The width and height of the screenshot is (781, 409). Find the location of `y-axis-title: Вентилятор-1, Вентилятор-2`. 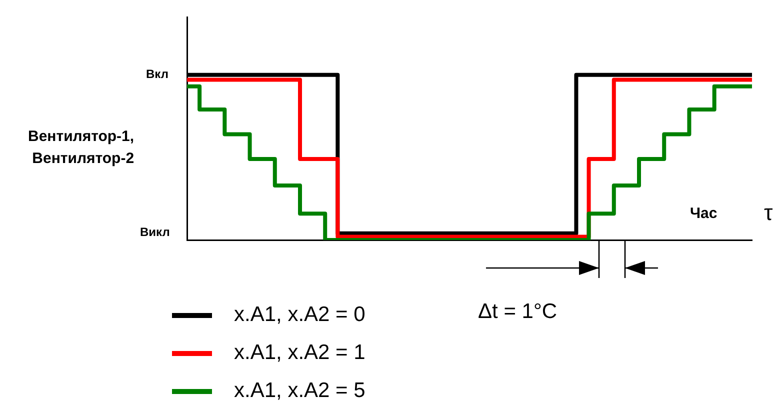

y-axis-title: Вентилятор-1, Вентилятор-2 is located at coordinates (81, 148).